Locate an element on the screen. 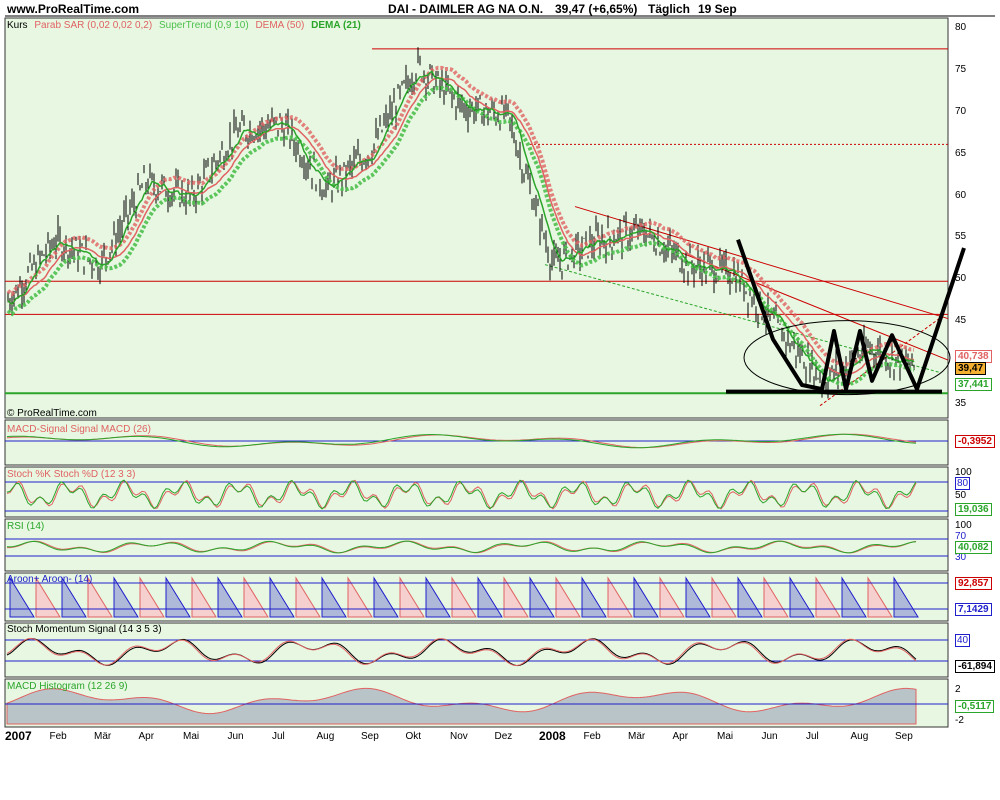  trendline is located at coordinates (814, 306).